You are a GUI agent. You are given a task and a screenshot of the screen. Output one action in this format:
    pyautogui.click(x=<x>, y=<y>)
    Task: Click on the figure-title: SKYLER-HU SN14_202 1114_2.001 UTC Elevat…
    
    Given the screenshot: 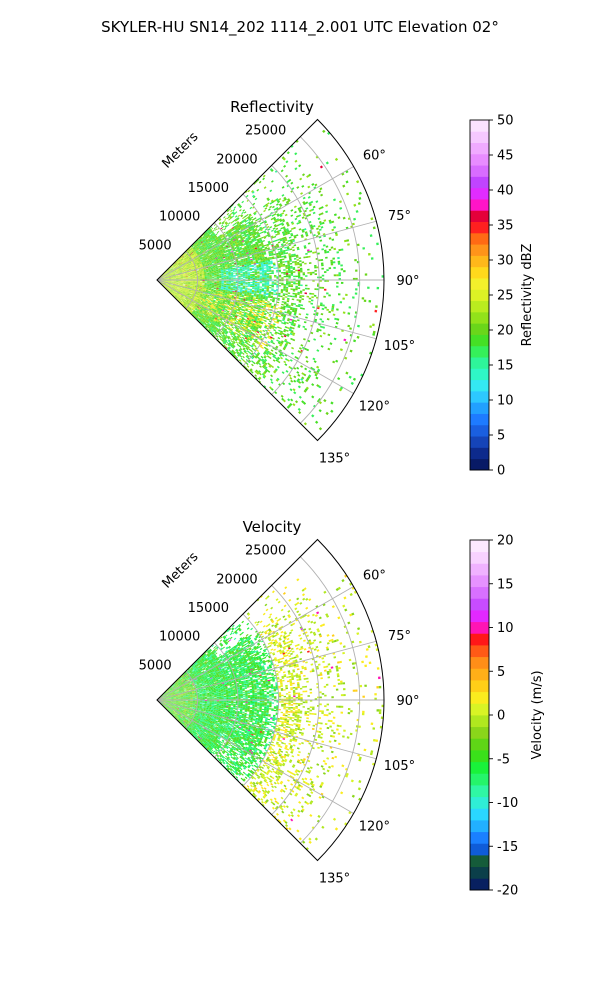 What is the action you would take?
    pyautogui.click(x=300, y=27)
    